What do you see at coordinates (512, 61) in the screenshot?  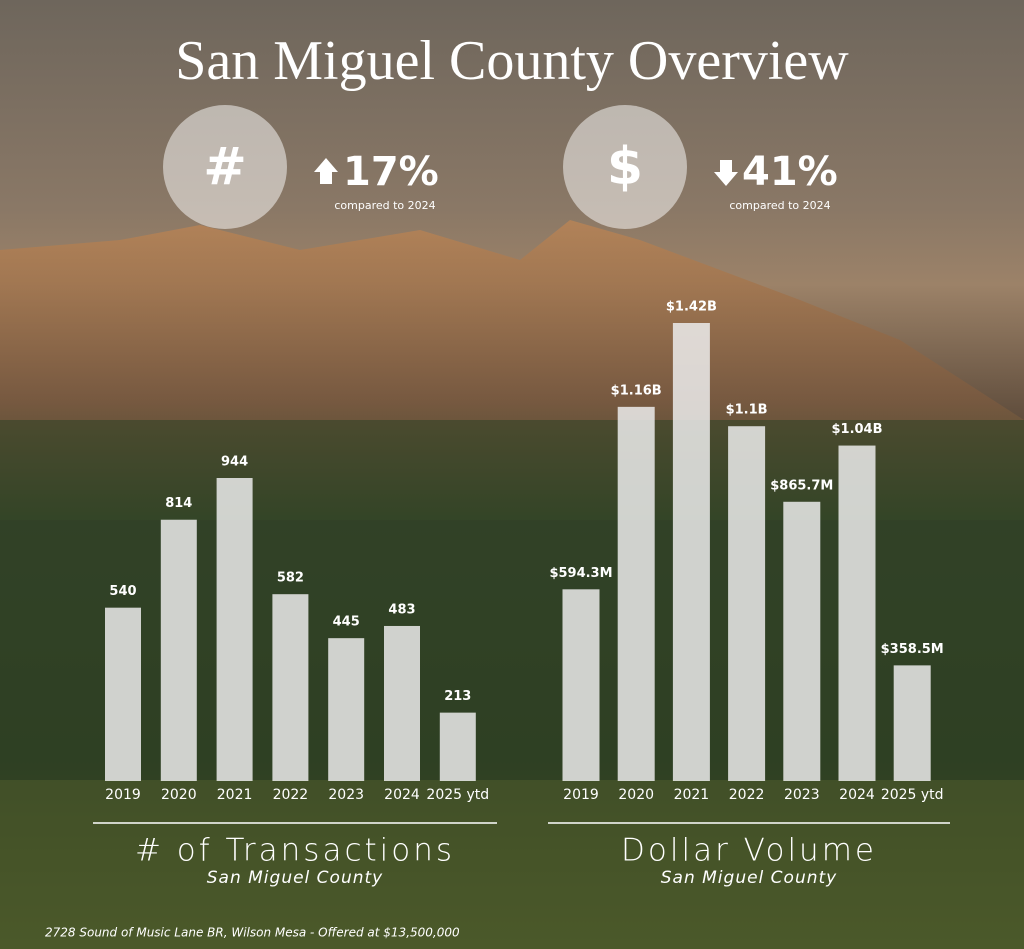 I see `page-title: San Miguel County Overview` at bounding box center [512, 61].